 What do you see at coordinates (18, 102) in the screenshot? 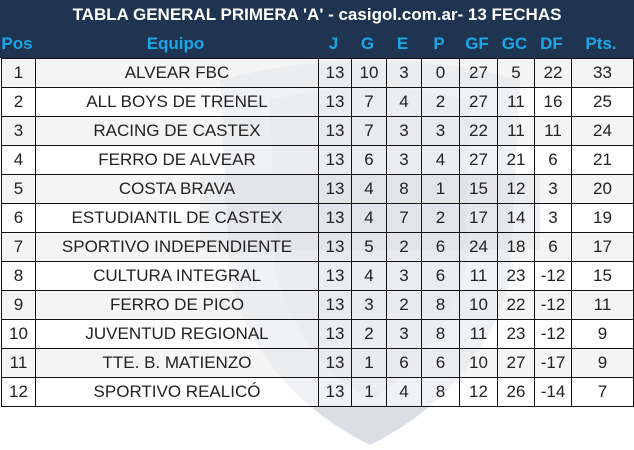
I see `cell-pos: 2` at bounding box center [18, 102].